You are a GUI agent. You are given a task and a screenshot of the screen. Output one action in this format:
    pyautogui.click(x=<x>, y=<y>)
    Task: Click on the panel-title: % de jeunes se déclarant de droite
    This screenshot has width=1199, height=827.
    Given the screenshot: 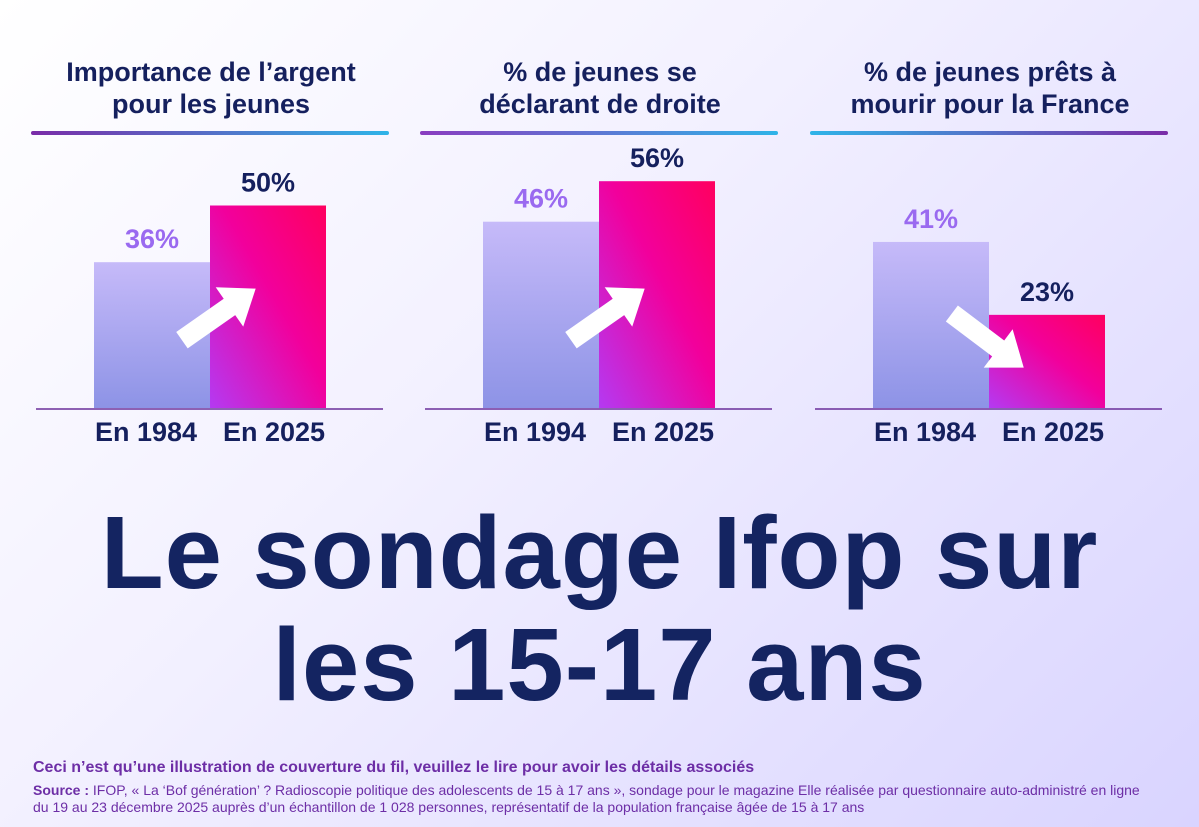 What is the action you would take?
    pyautogui.click(x=600, y=88)
    